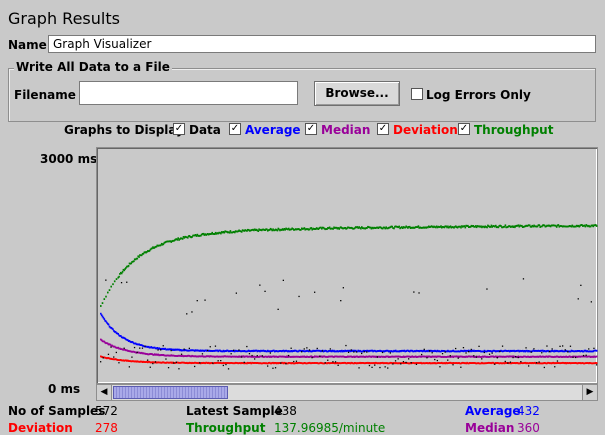  Describe the element at coordinates (311, 129) in the screenshot. I see `median-checkbox: ✓` at that location.